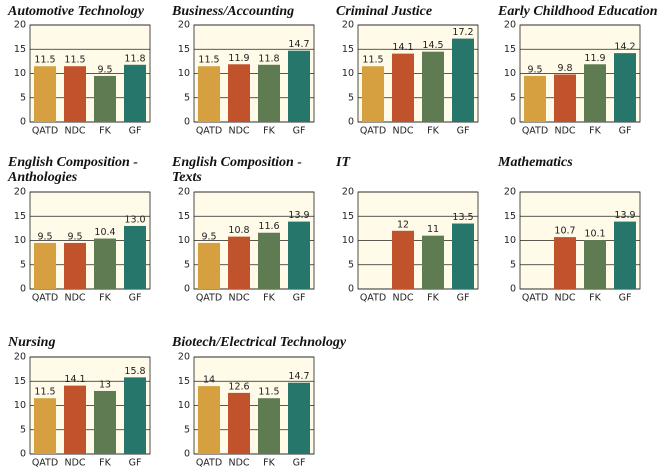 The image size is (660, 472). What do you see at coordinates (73, 170) in the screenshot?
I see `chart-title: English Composition - Anthologies` at bounding box center [73, 170].